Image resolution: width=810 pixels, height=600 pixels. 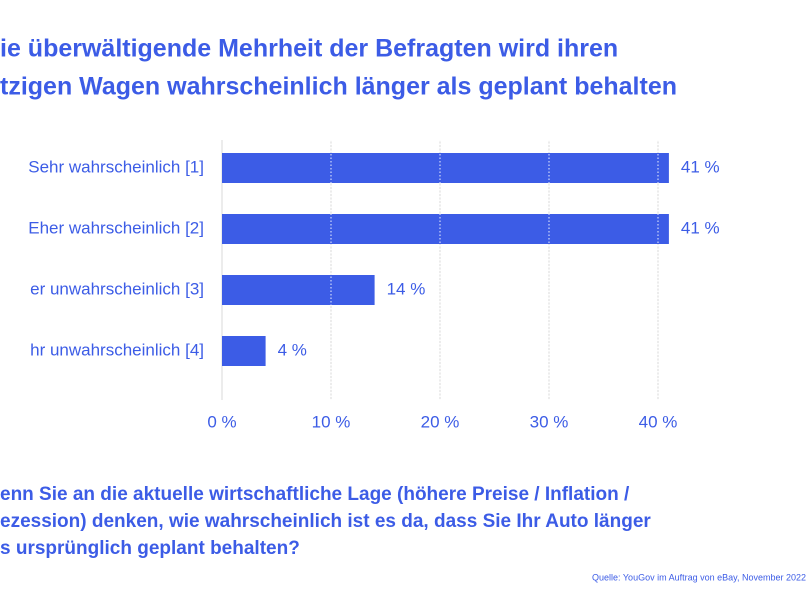 What do you see at coordinates (221, 421) in the screenshot?
I see `x-tick-label: 0 %` at bounding box center [221, 421].